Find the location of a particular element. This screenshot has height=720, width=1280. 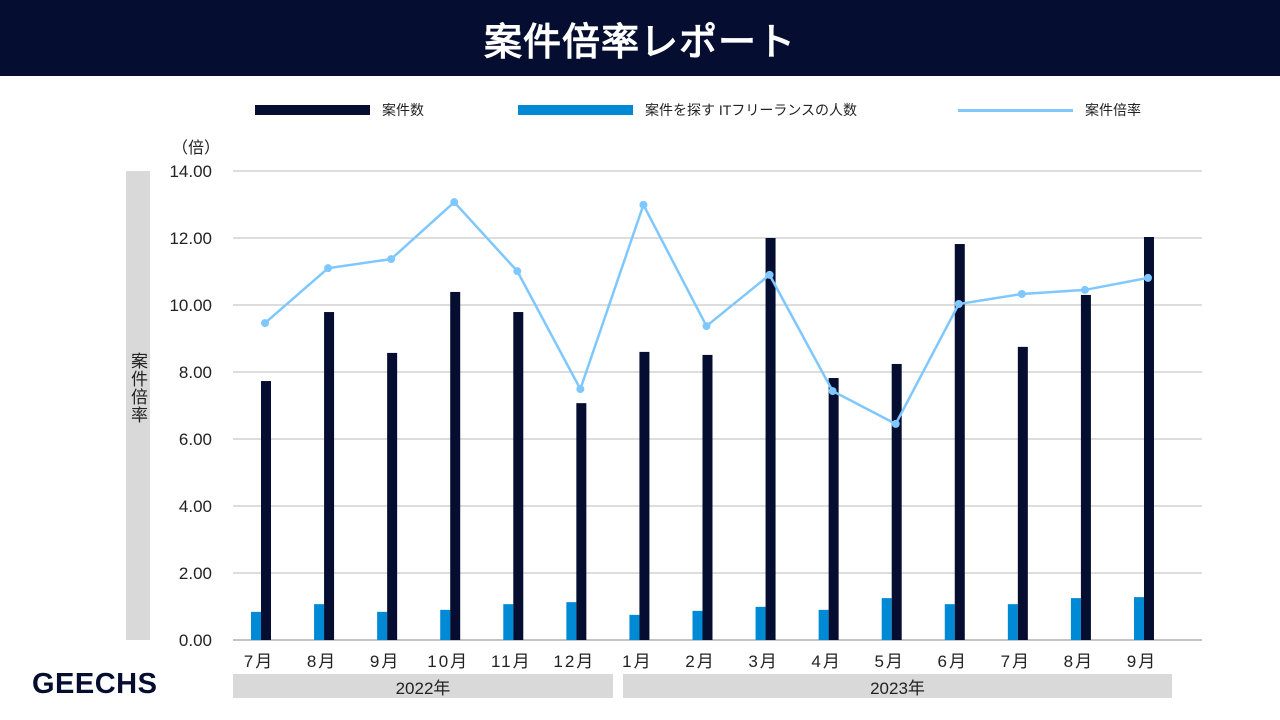

y-axis-unit: （倍） is located at coordinates (196, 148).